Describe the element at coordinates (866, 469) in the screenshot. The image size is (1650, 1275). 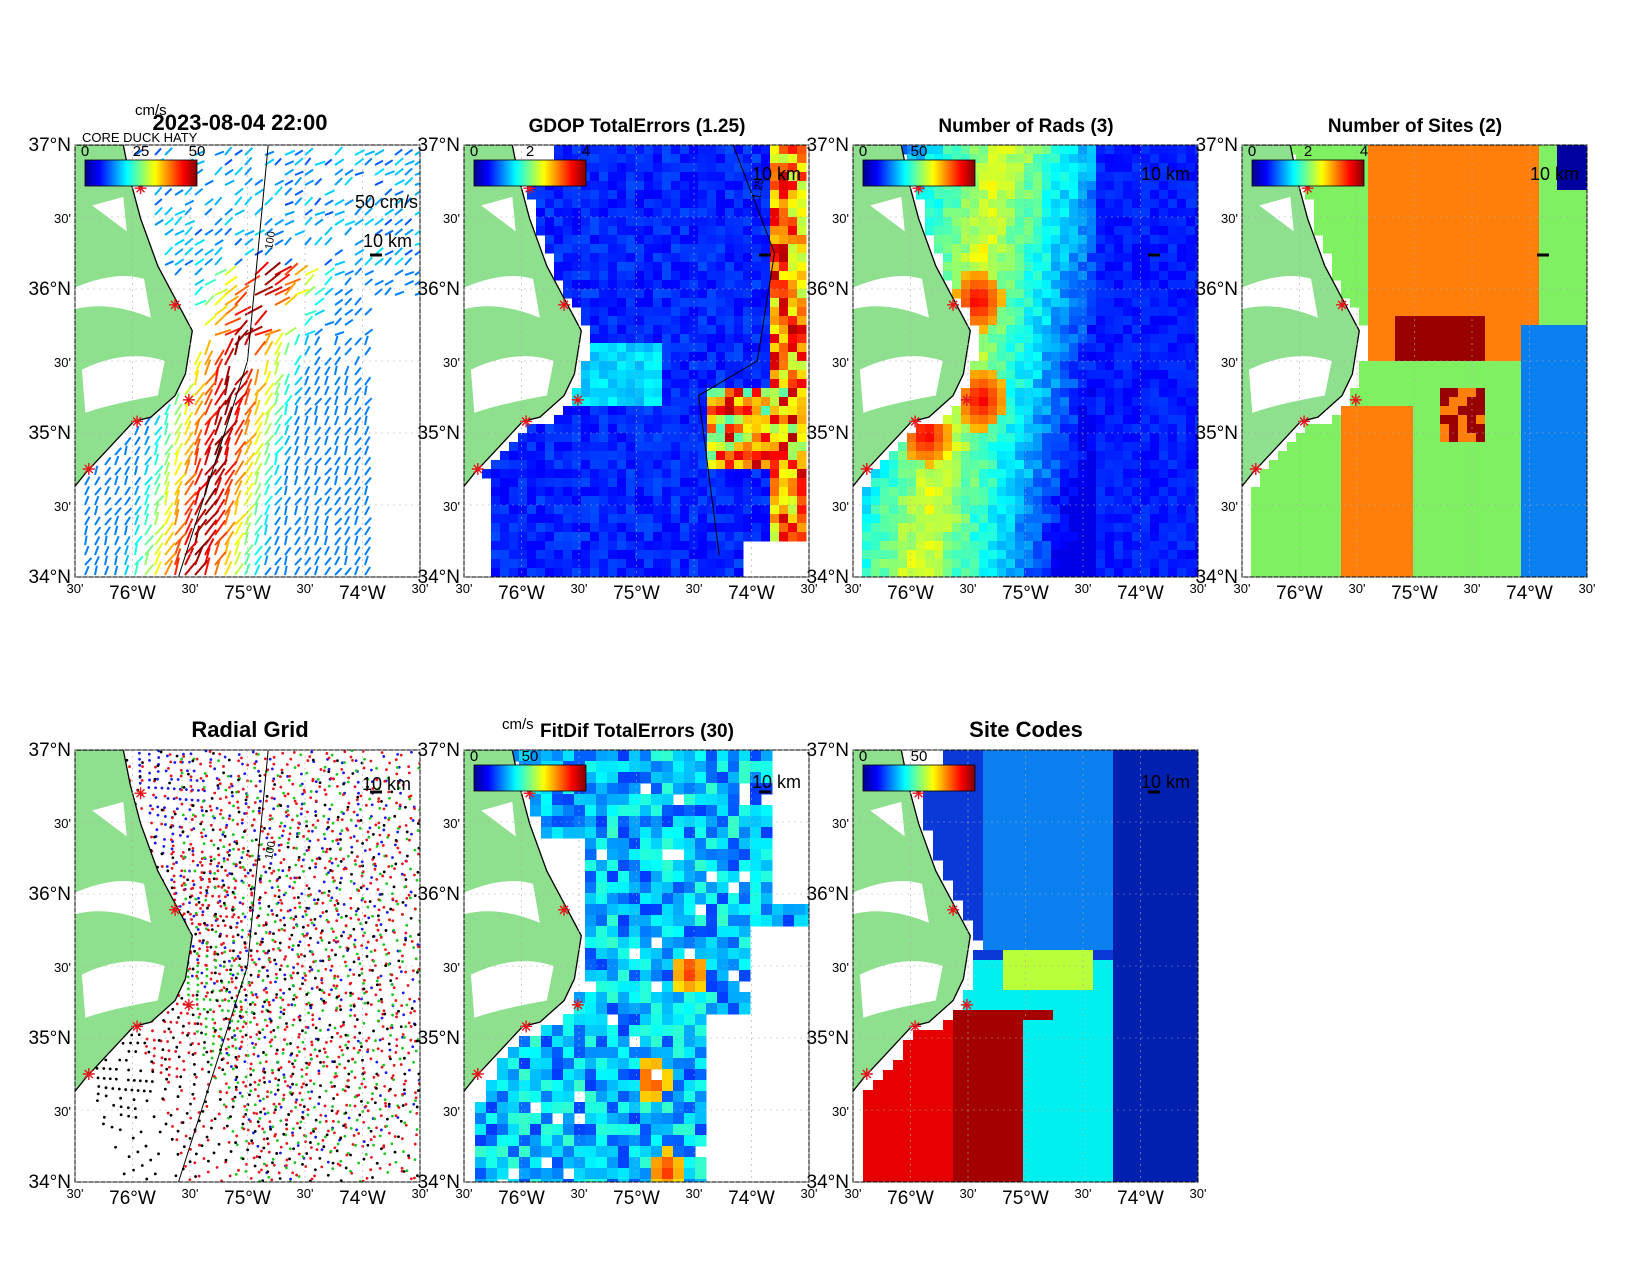
I see `site-marker` at that location.